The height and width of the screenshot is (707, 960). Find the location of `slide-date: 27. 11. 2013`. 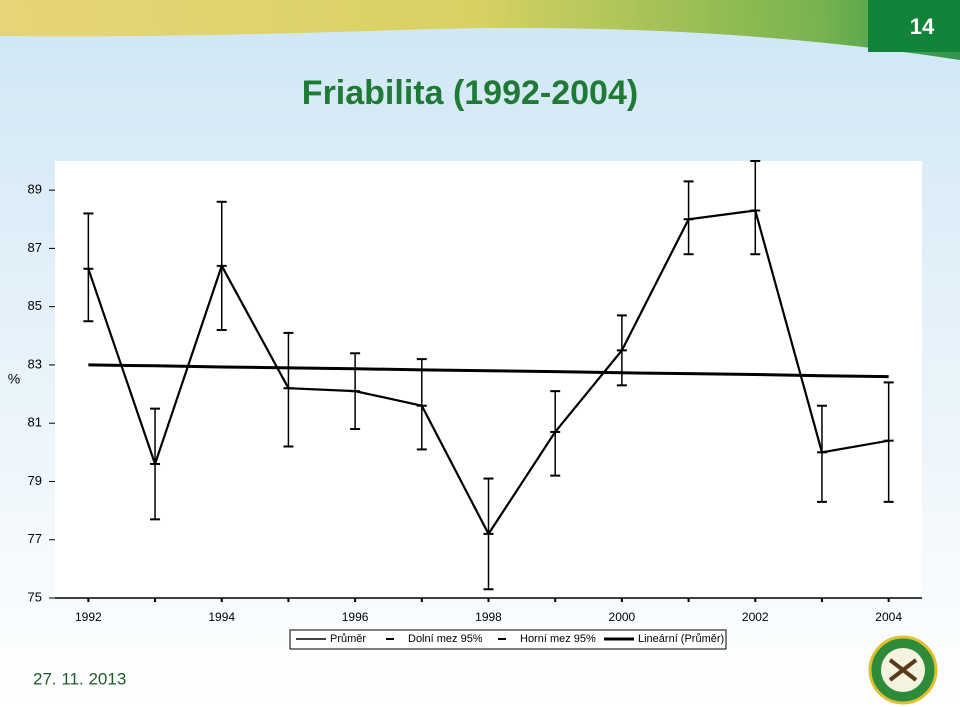

slide-date: 27. 11. 2013 is located at coordinates (79, 678).